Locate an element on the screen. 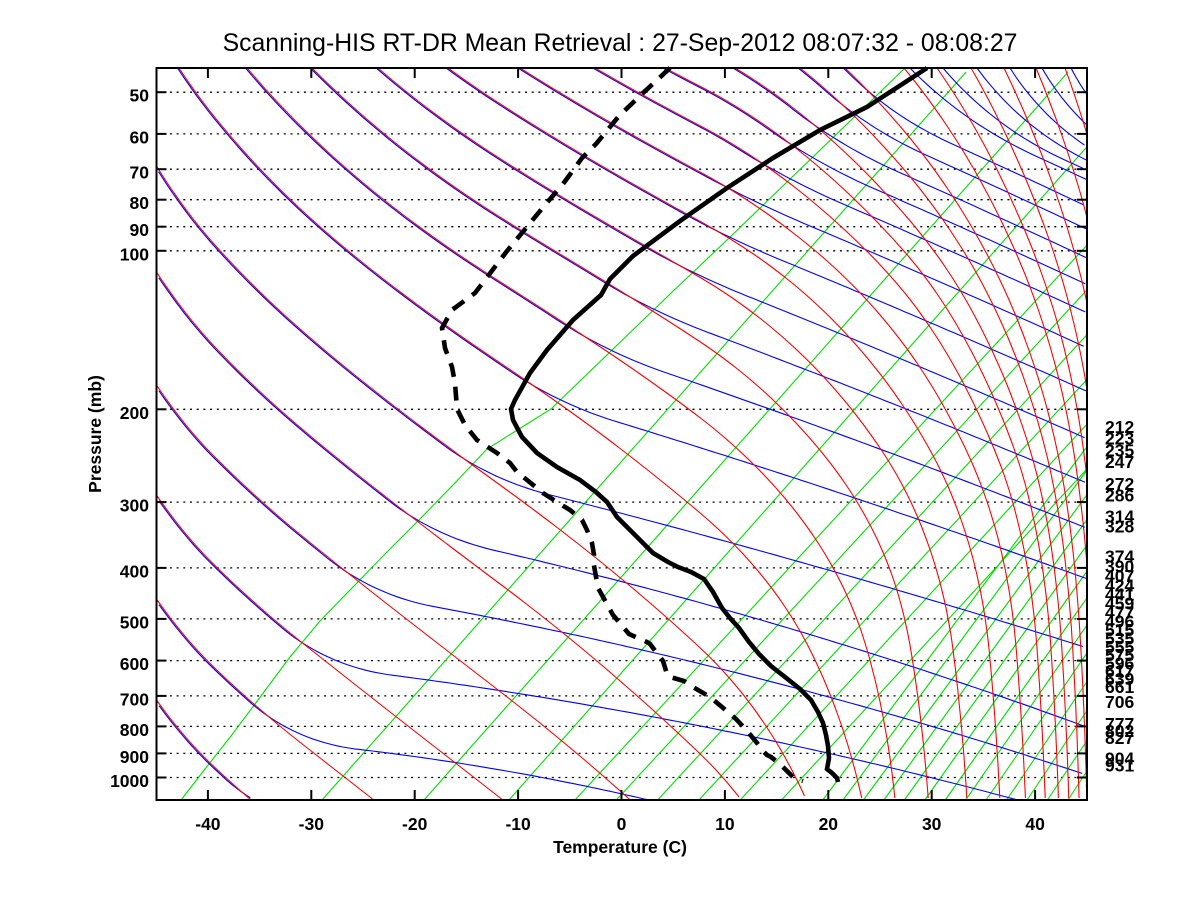  svg-text: 300 is located at coordinates (134, 506).